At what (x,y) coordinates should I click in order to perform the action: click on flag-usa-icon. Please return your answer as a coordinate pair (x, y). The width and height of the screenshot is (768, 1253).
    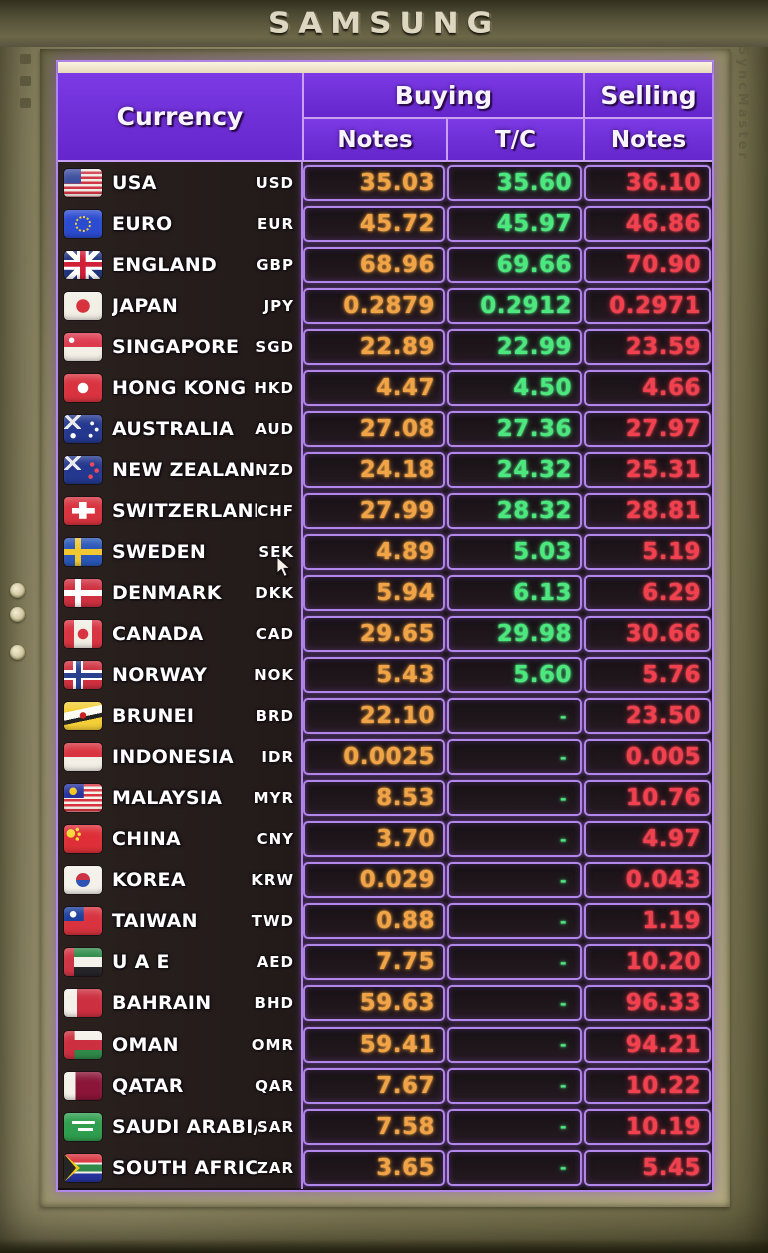
    Looking at the image, I should click on (83, 182).